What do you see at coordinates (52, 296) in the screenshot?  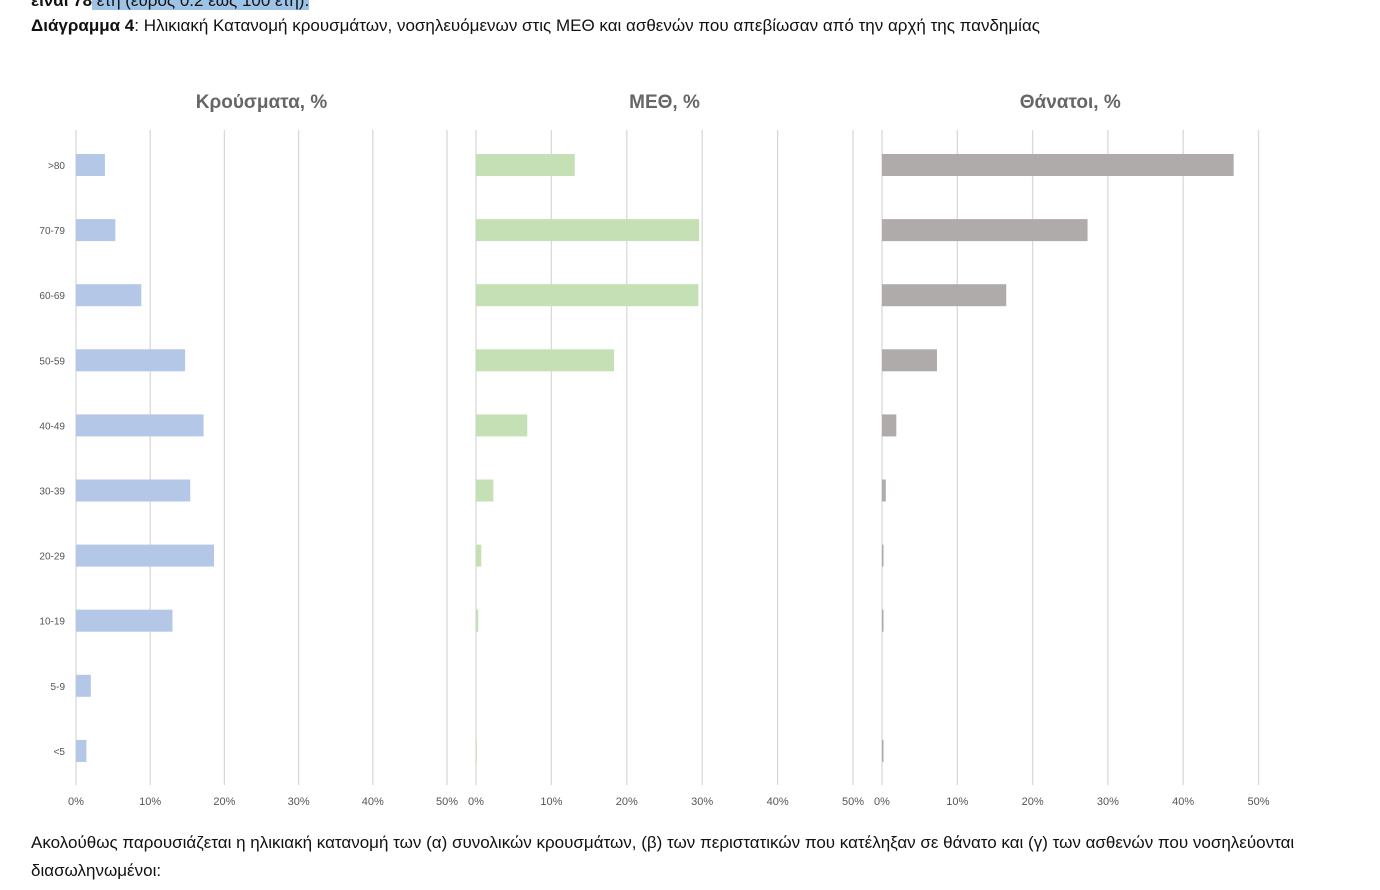 I see `category-label: 60-69` at bounding box center [52, 296].